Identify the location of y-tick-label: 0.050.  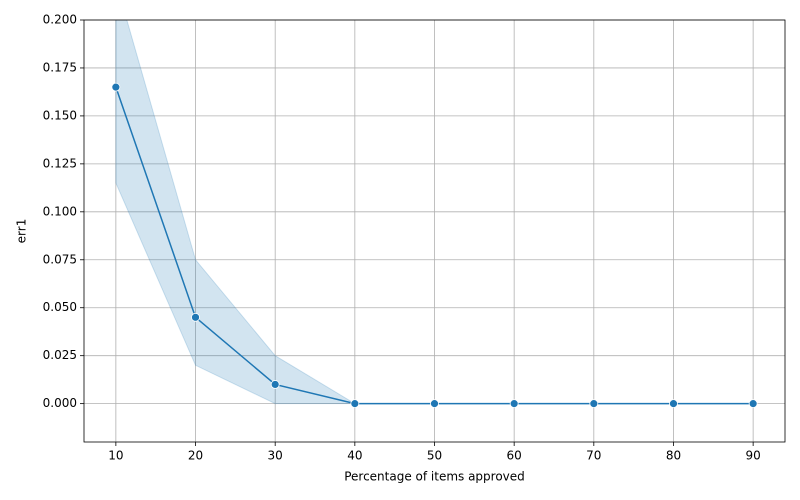
(60, 307).